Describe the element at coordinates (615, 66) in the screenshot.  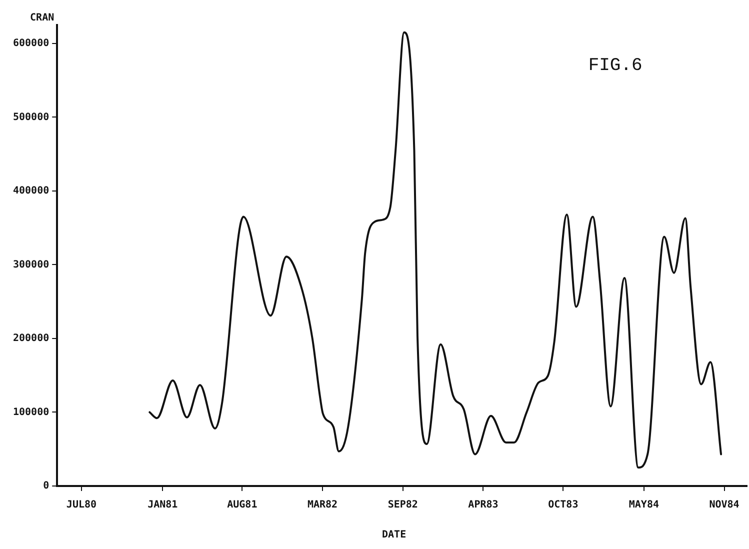
I see `annotation: FIG.6` at that location.